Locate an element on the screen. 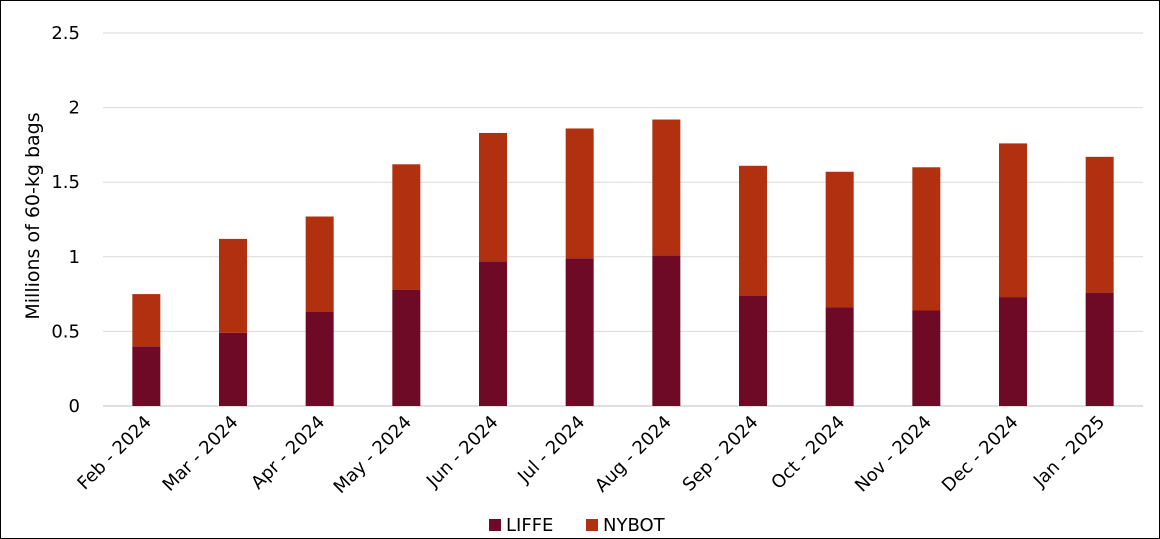  legend-swatch-liffe is located at coordinates (495, 525).